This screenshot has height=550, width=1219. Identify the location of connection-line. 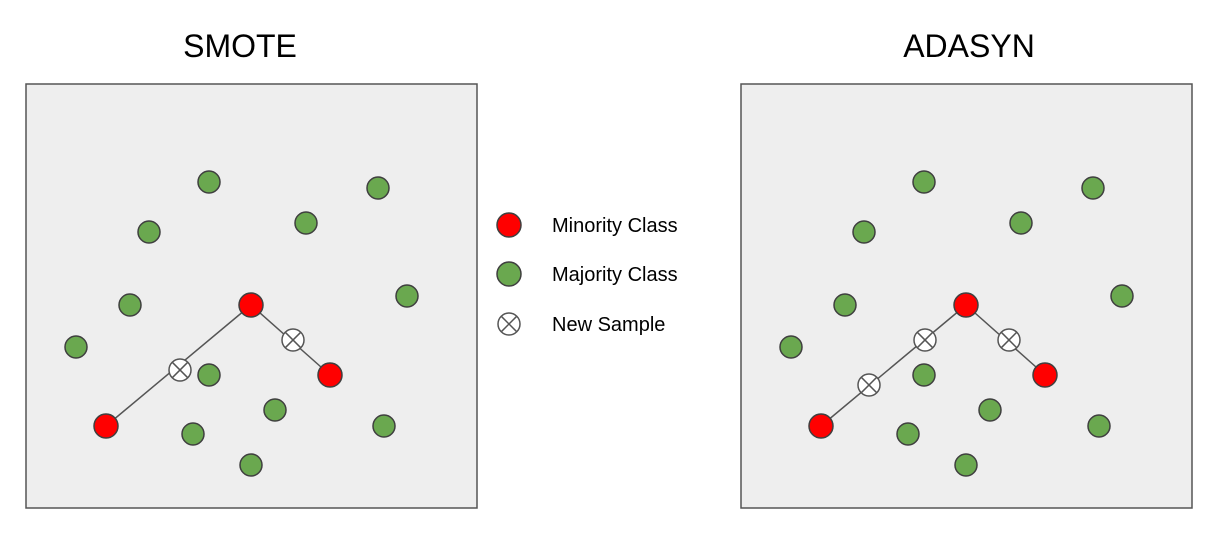
(893, 365).